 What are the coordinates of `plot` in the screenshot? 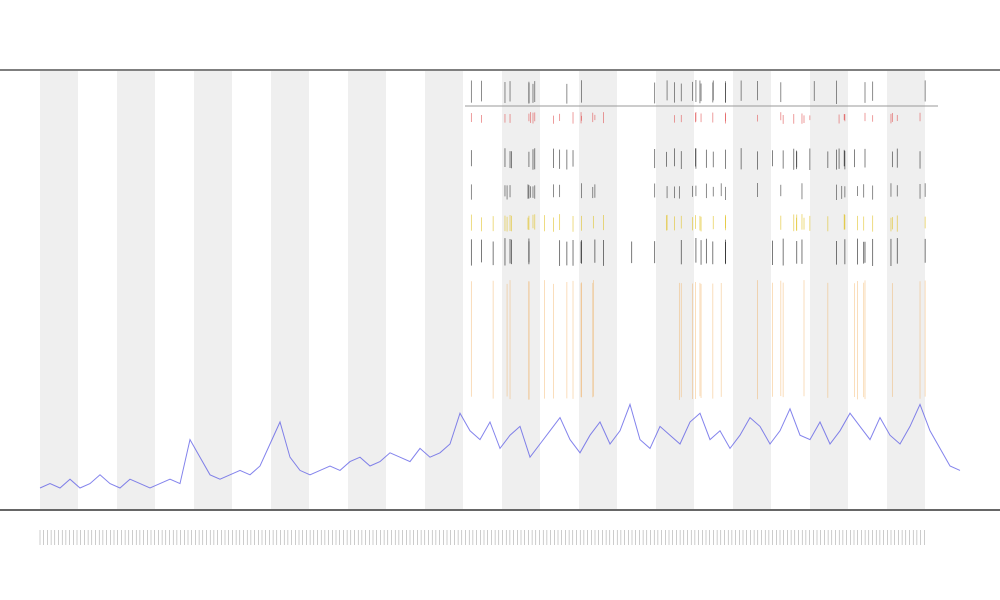 It's located at (500, 445).